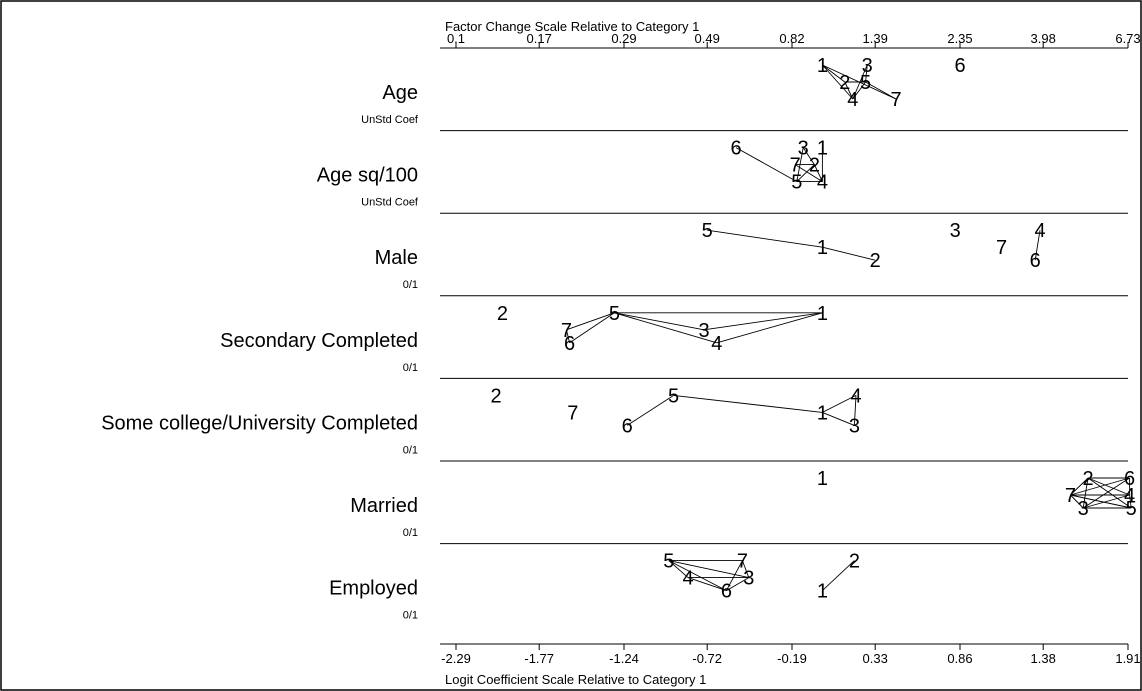 The height and width of the screenshot is (691, 1142). Describe the element at coordinates (959, 38) in the screenshot. I see `top-tick-label: 2.35` at that location.